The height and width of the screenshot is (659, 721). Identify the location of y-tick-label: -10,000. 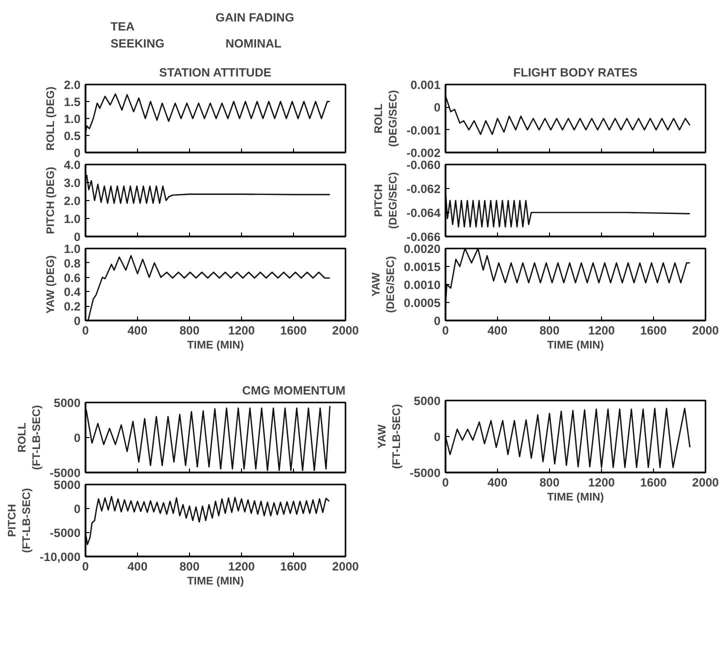
(60, 557).